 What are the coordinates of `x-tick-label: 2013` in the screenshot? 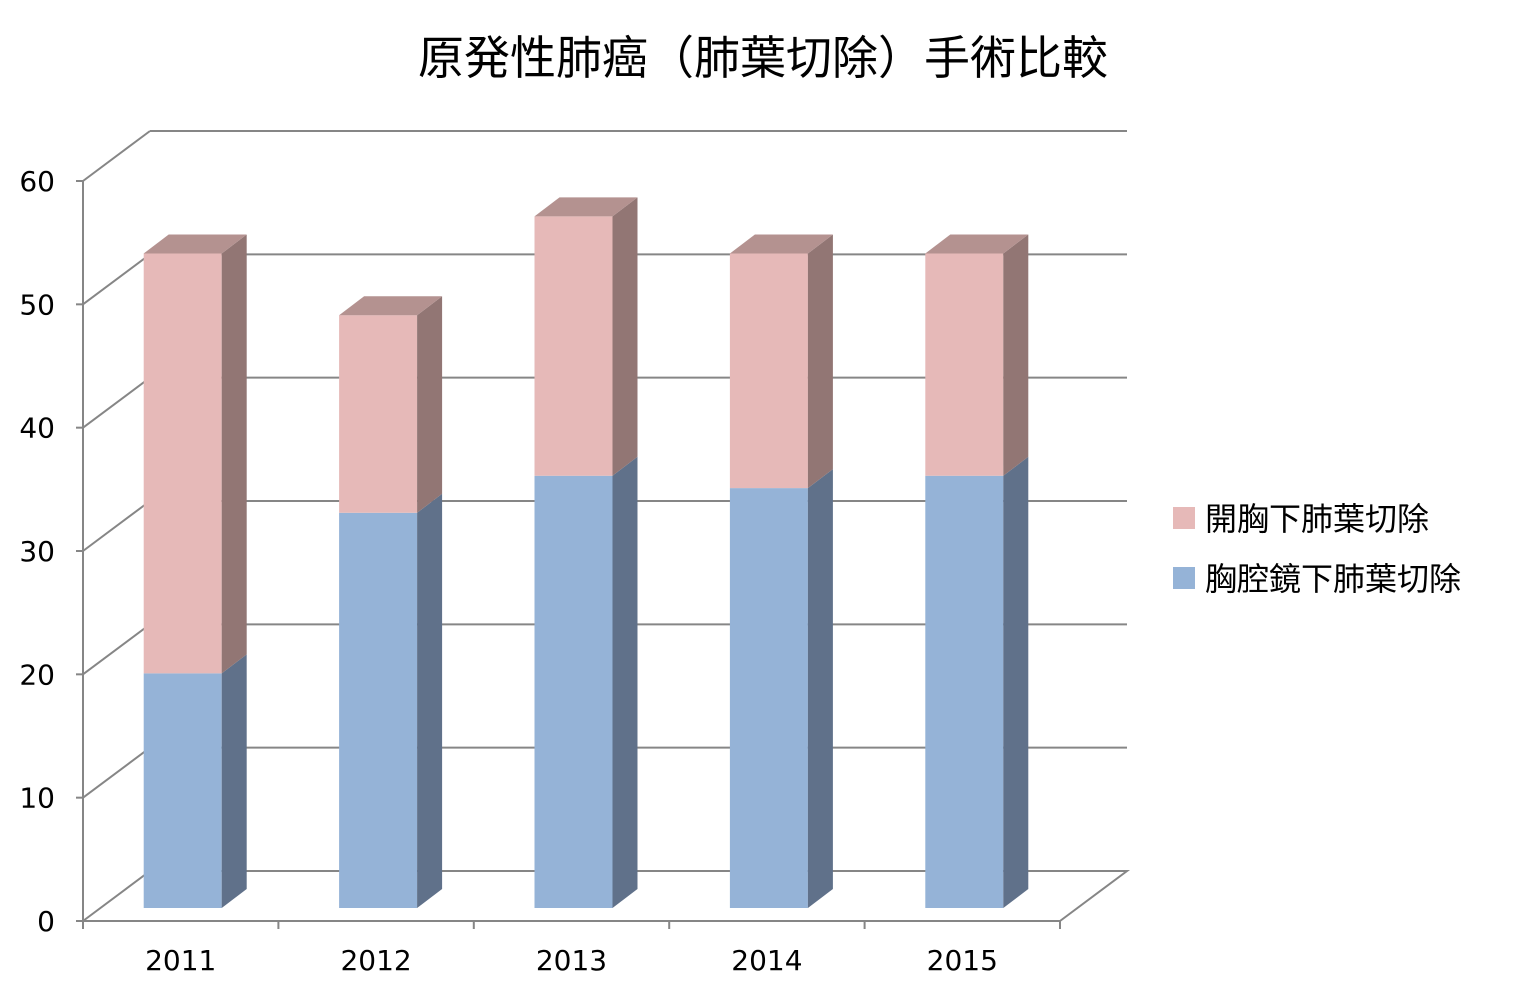 It's located at (571, 960).